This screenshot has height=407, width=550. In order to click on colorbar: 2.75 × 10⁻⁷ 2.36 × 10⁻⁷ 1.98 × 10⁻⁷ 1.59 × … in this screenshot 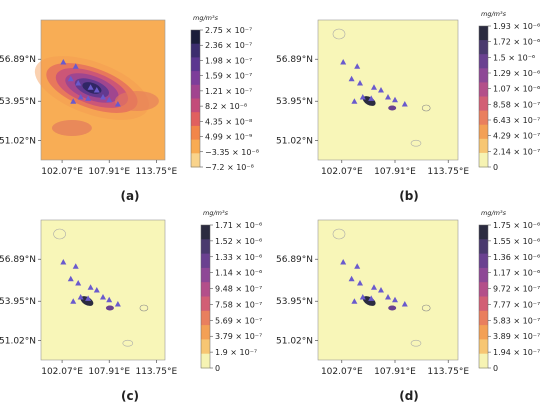, I will do `click(224, 93)`.